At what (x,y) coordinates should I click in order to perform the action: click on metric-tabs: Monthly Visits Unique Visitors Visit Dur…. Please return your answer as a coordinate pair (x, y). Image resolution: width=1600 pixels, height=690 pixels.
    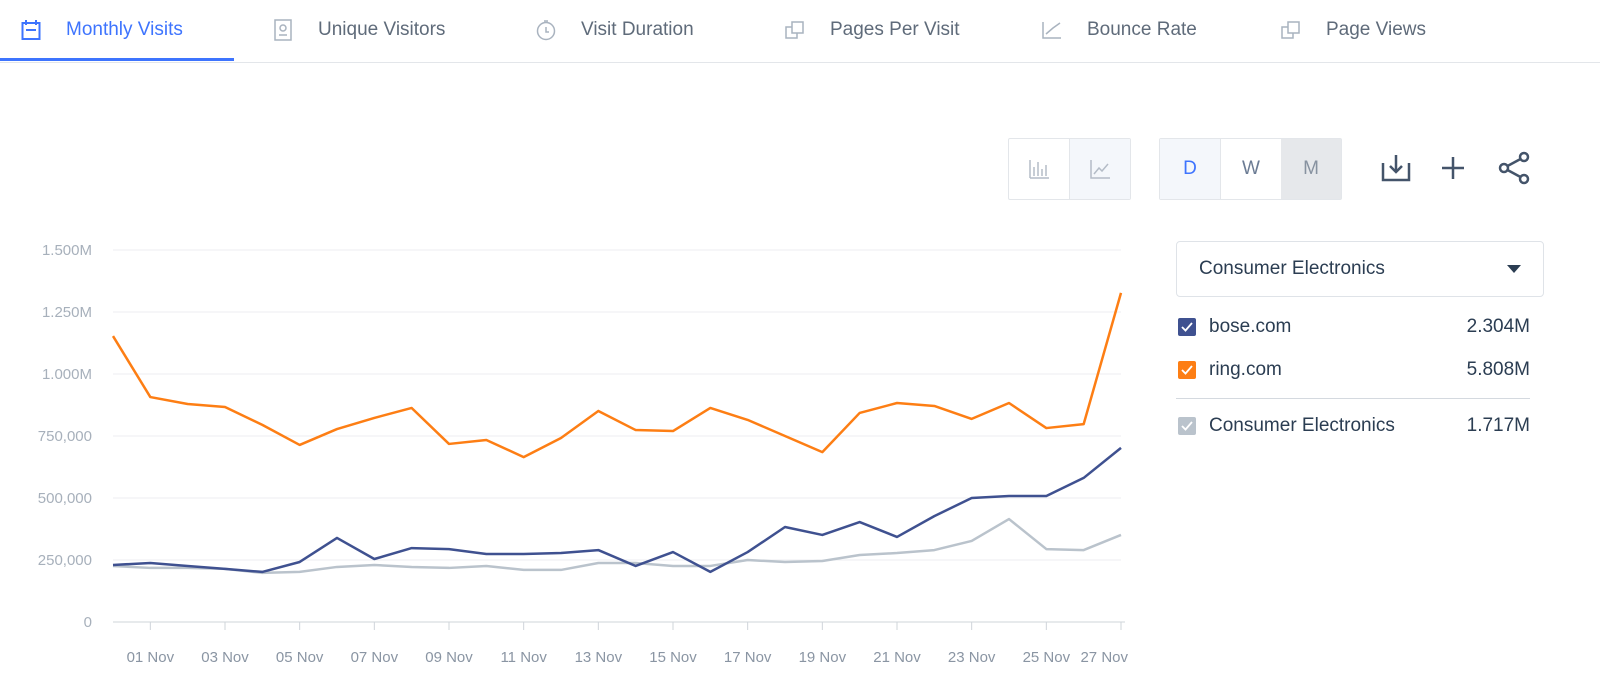
    Looking at the image, I should click on (800, 31).